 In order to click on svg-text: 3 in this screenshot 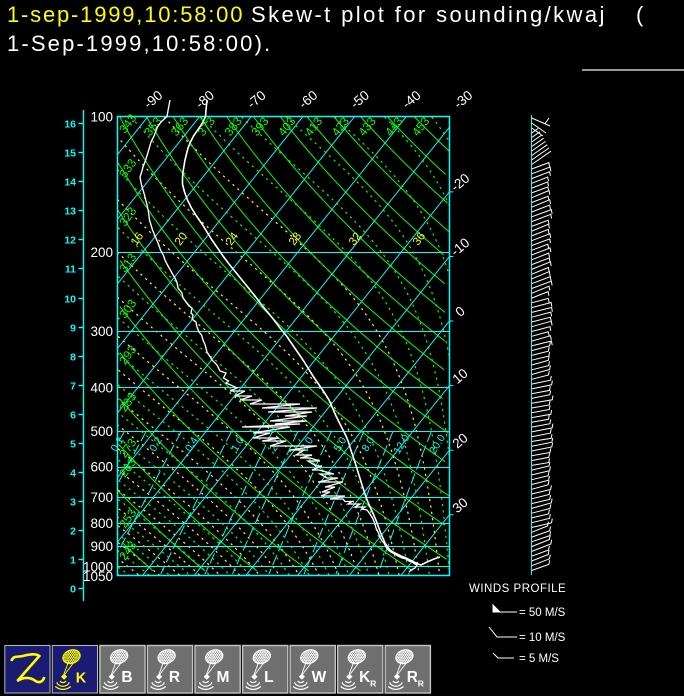, I will do `click(73, 503)`.